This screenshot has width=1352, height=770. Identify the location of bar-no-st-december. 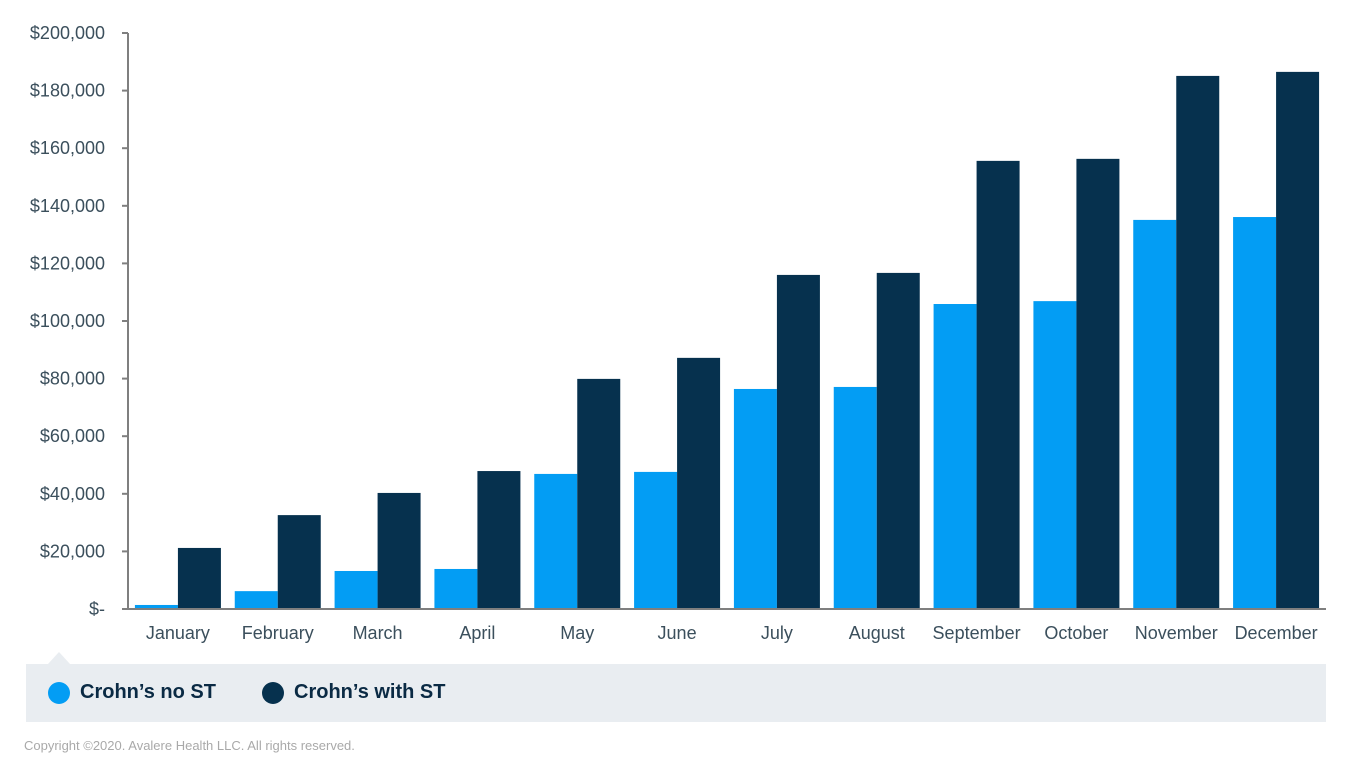
(1255, 413).